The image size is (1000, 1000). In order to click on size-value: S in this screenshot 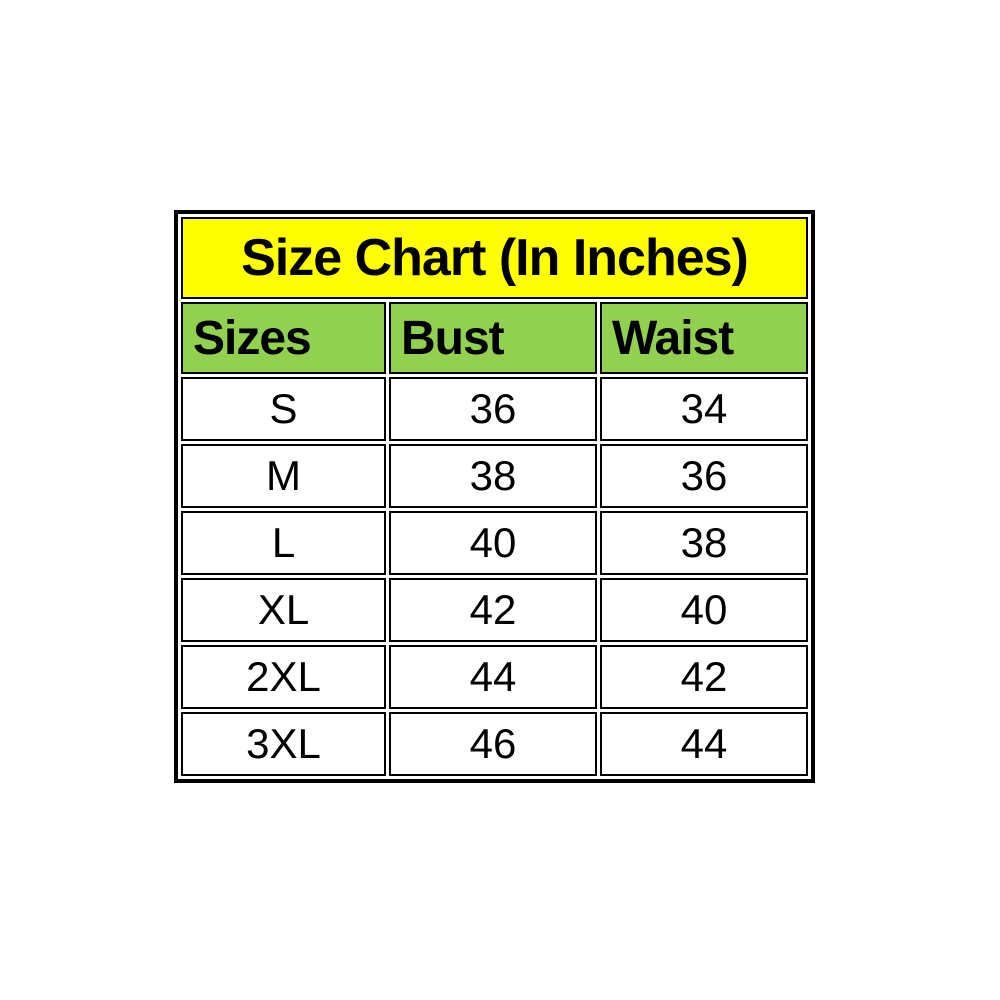, I will do `click(283, 409)`.